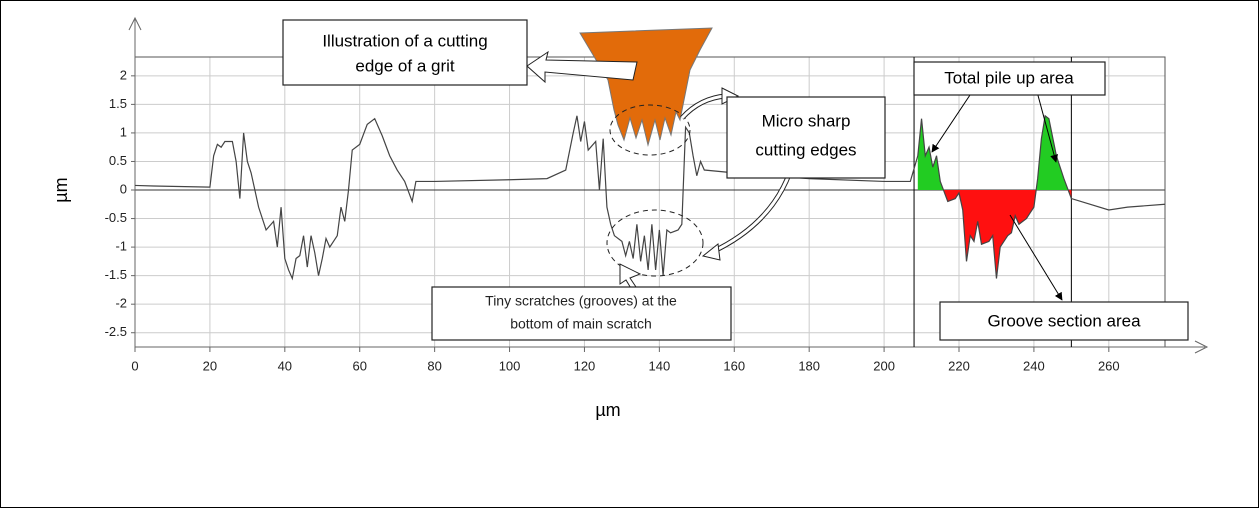 The image size is (1259, 513). What do you see at coordinates (118, 103) in the screenshot?
I see `y-tick-label: 1.5` at bounding box center [118, 103].